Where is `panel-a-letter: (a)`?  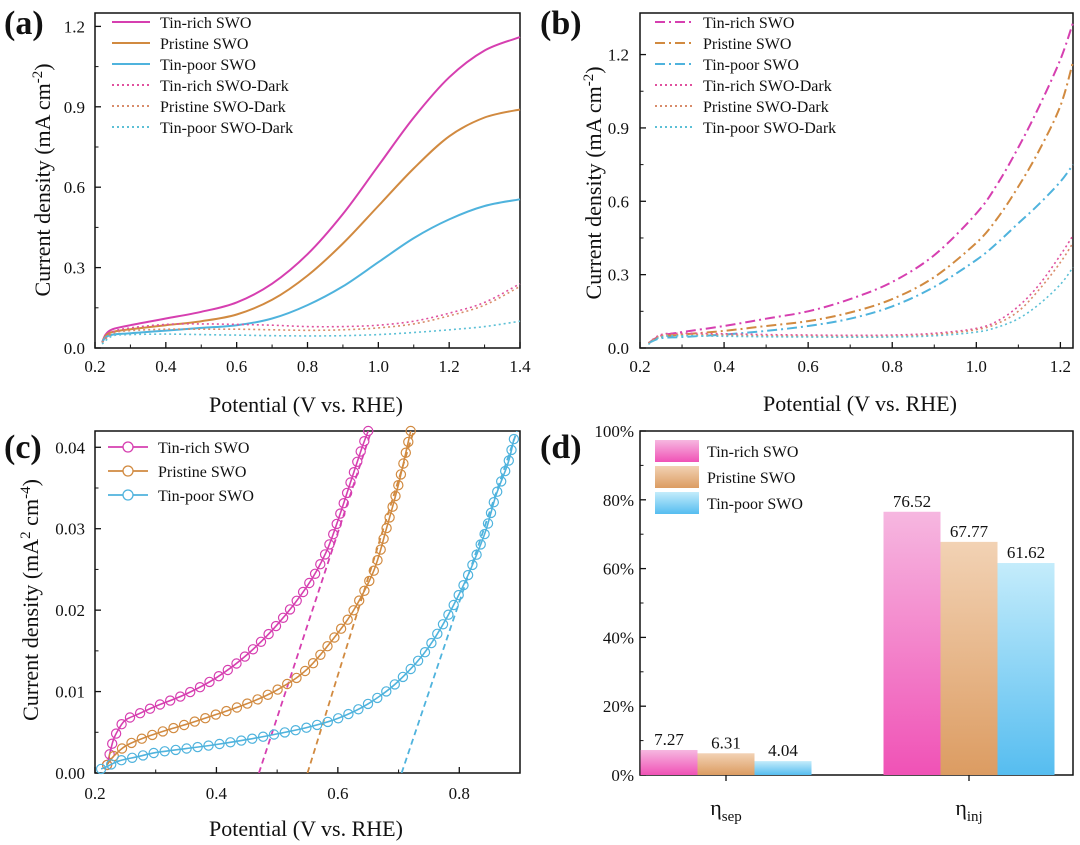
panel-a-letter: (a) is located at coordinates (24, 23).